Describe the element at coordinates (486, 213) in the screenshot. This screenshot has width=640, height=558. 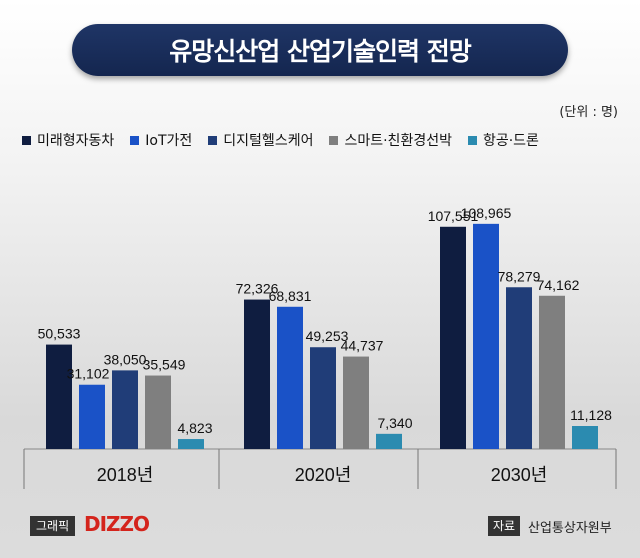
I see `data-label-1-2: 108,965` at that location.